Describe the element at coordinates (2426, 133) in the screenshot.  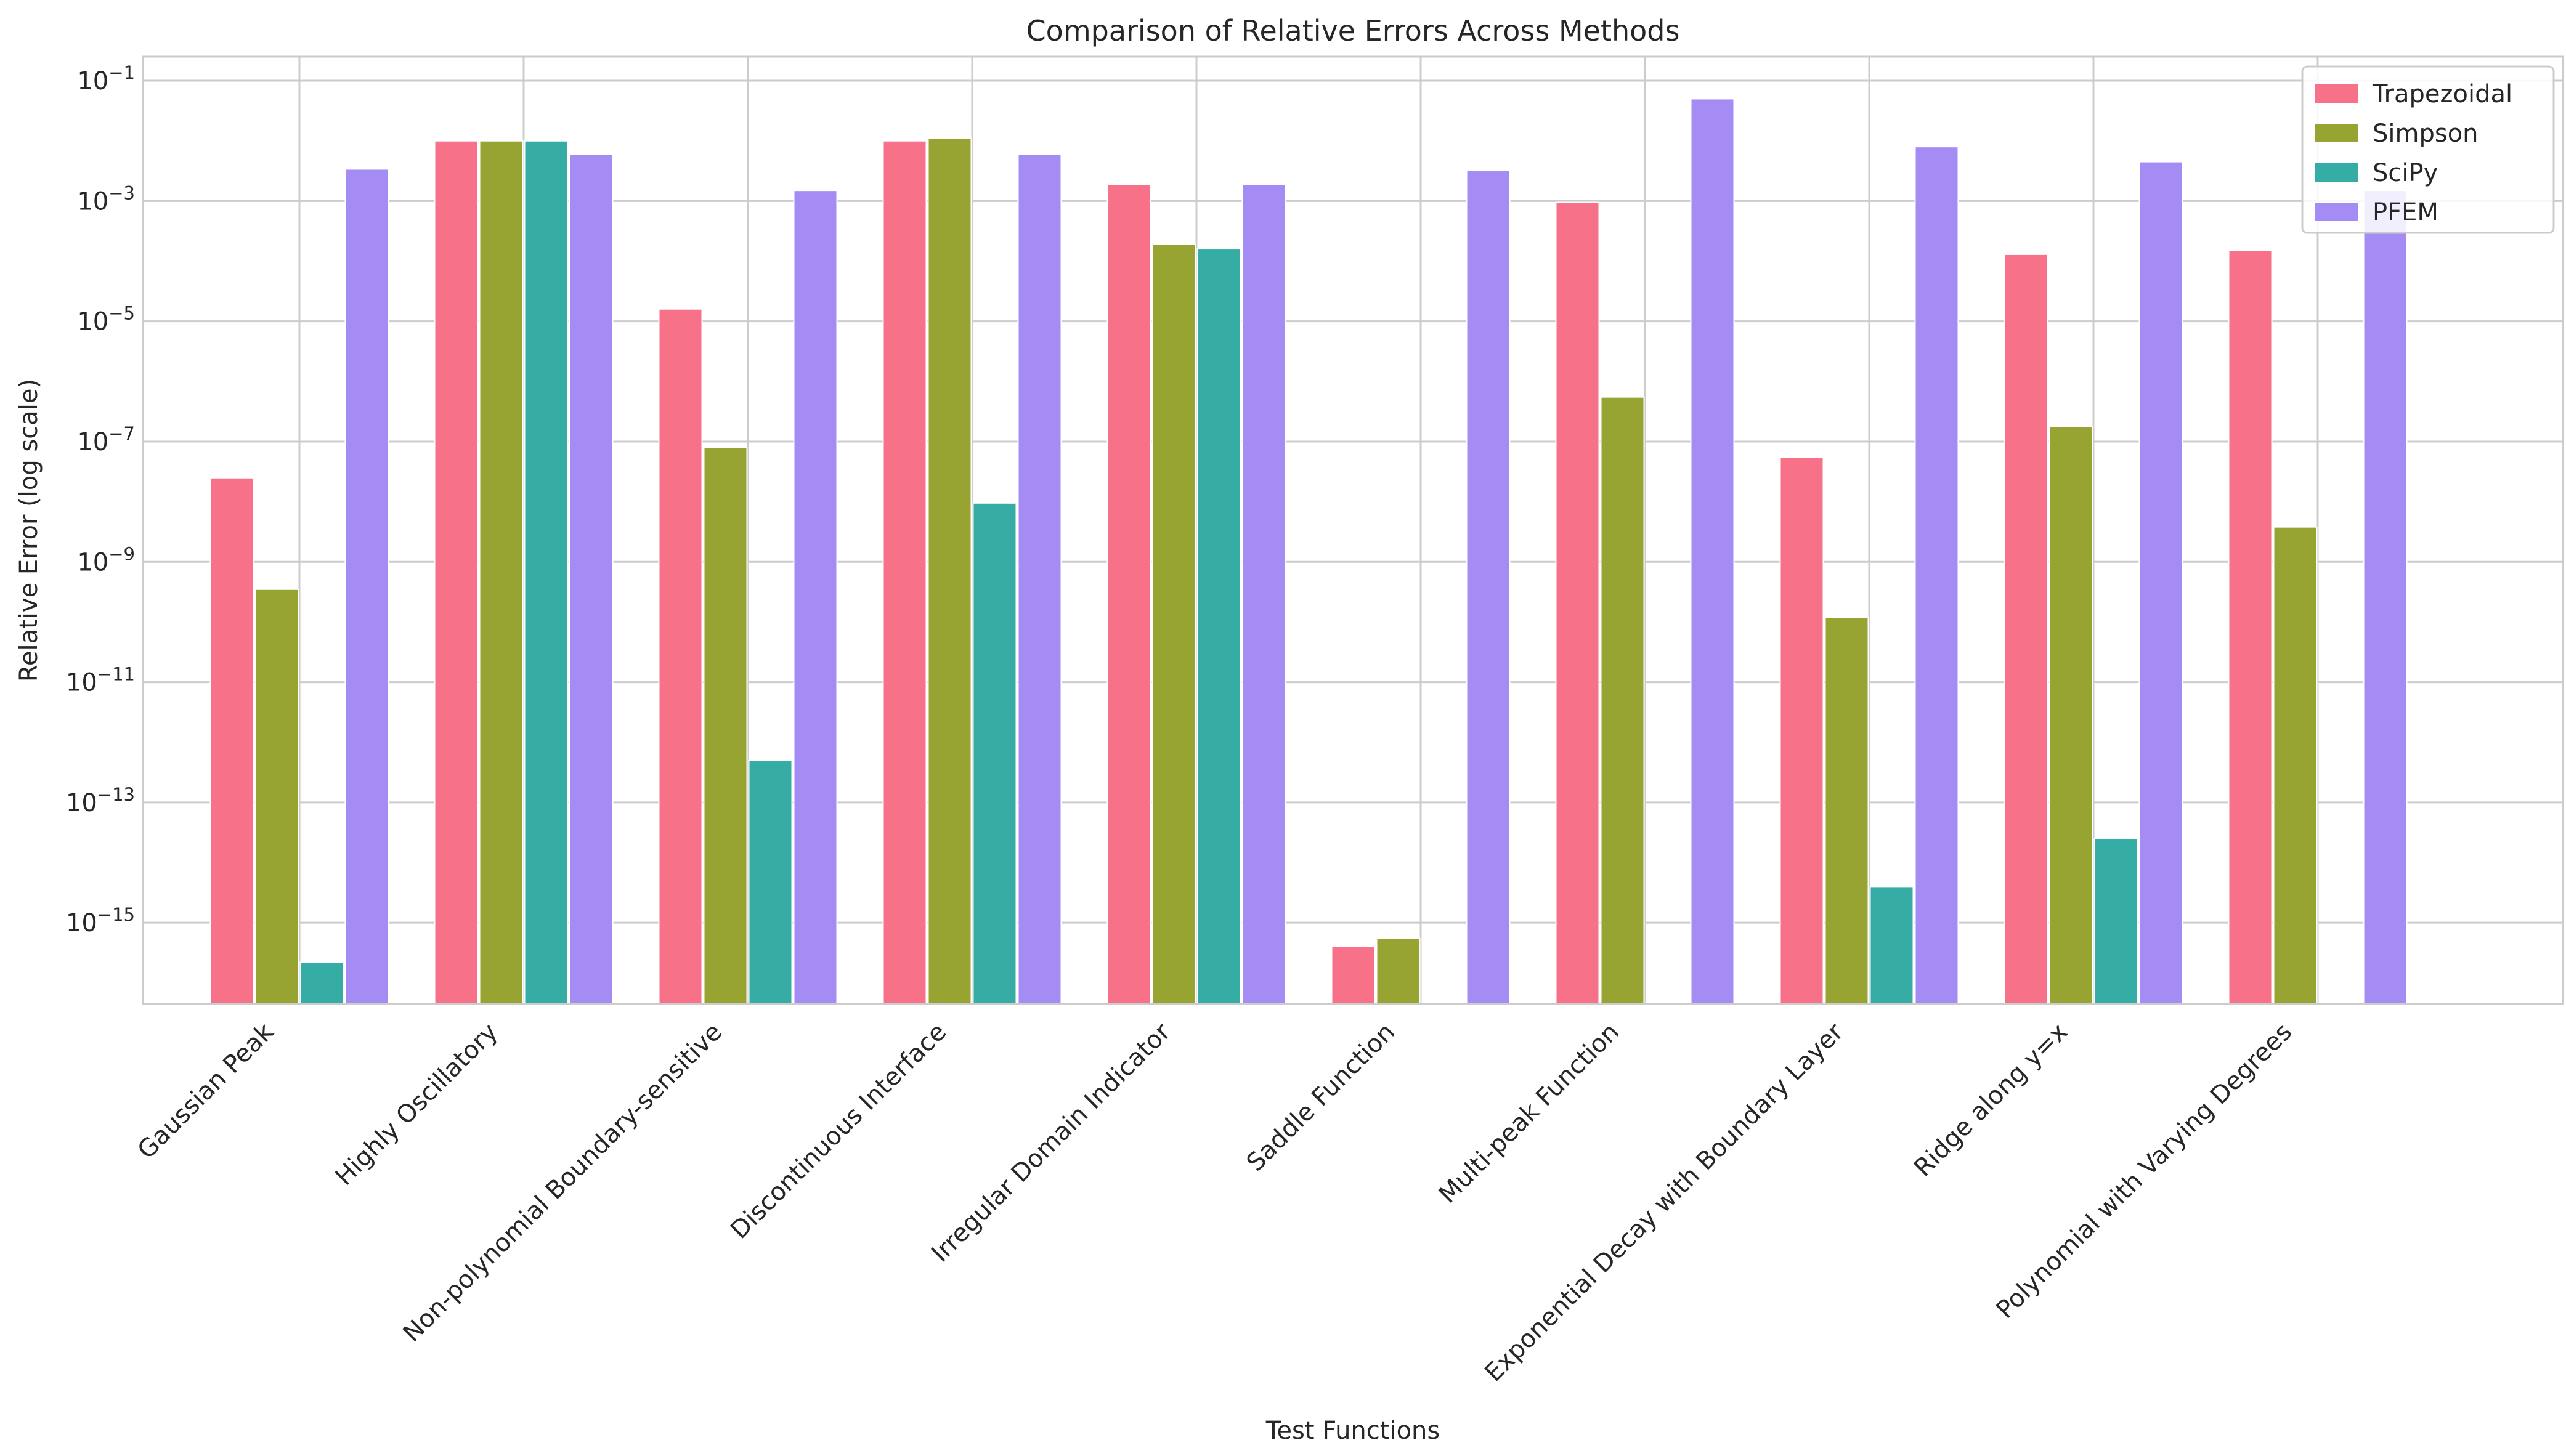
I see `legend-label: Simpson` at that location.